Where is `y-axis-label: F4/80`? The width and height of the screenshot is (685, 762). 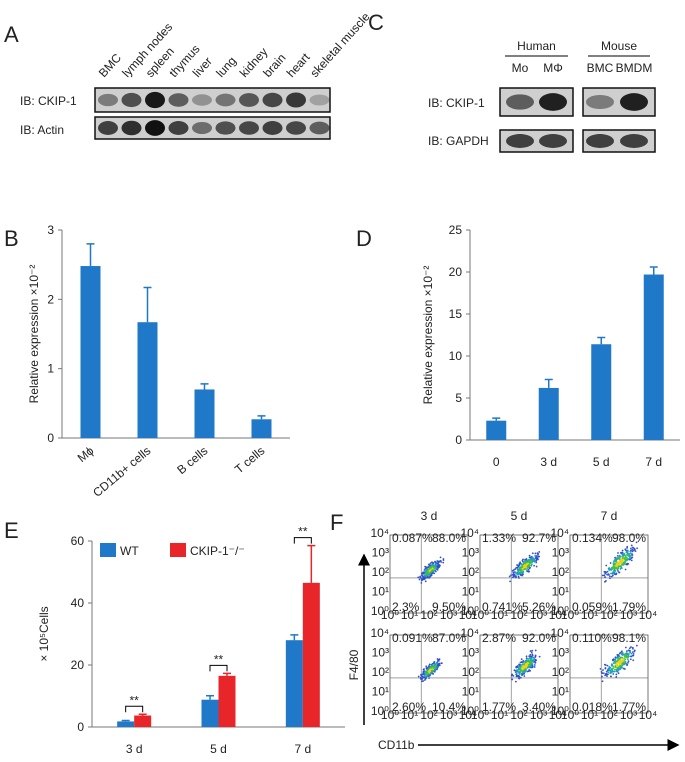 y-axis-label: F4/80 is located at coordinates (354, 664).